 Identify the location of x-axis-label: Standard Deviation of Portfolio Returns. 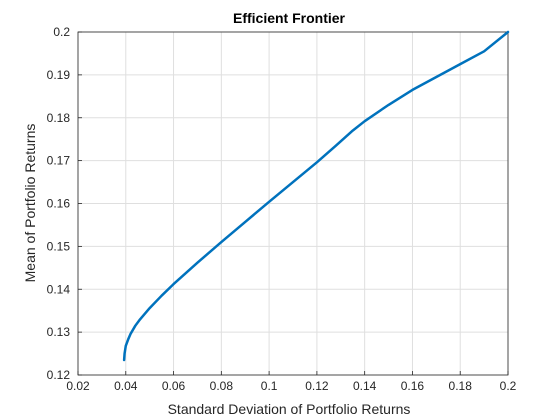
(289, 409).